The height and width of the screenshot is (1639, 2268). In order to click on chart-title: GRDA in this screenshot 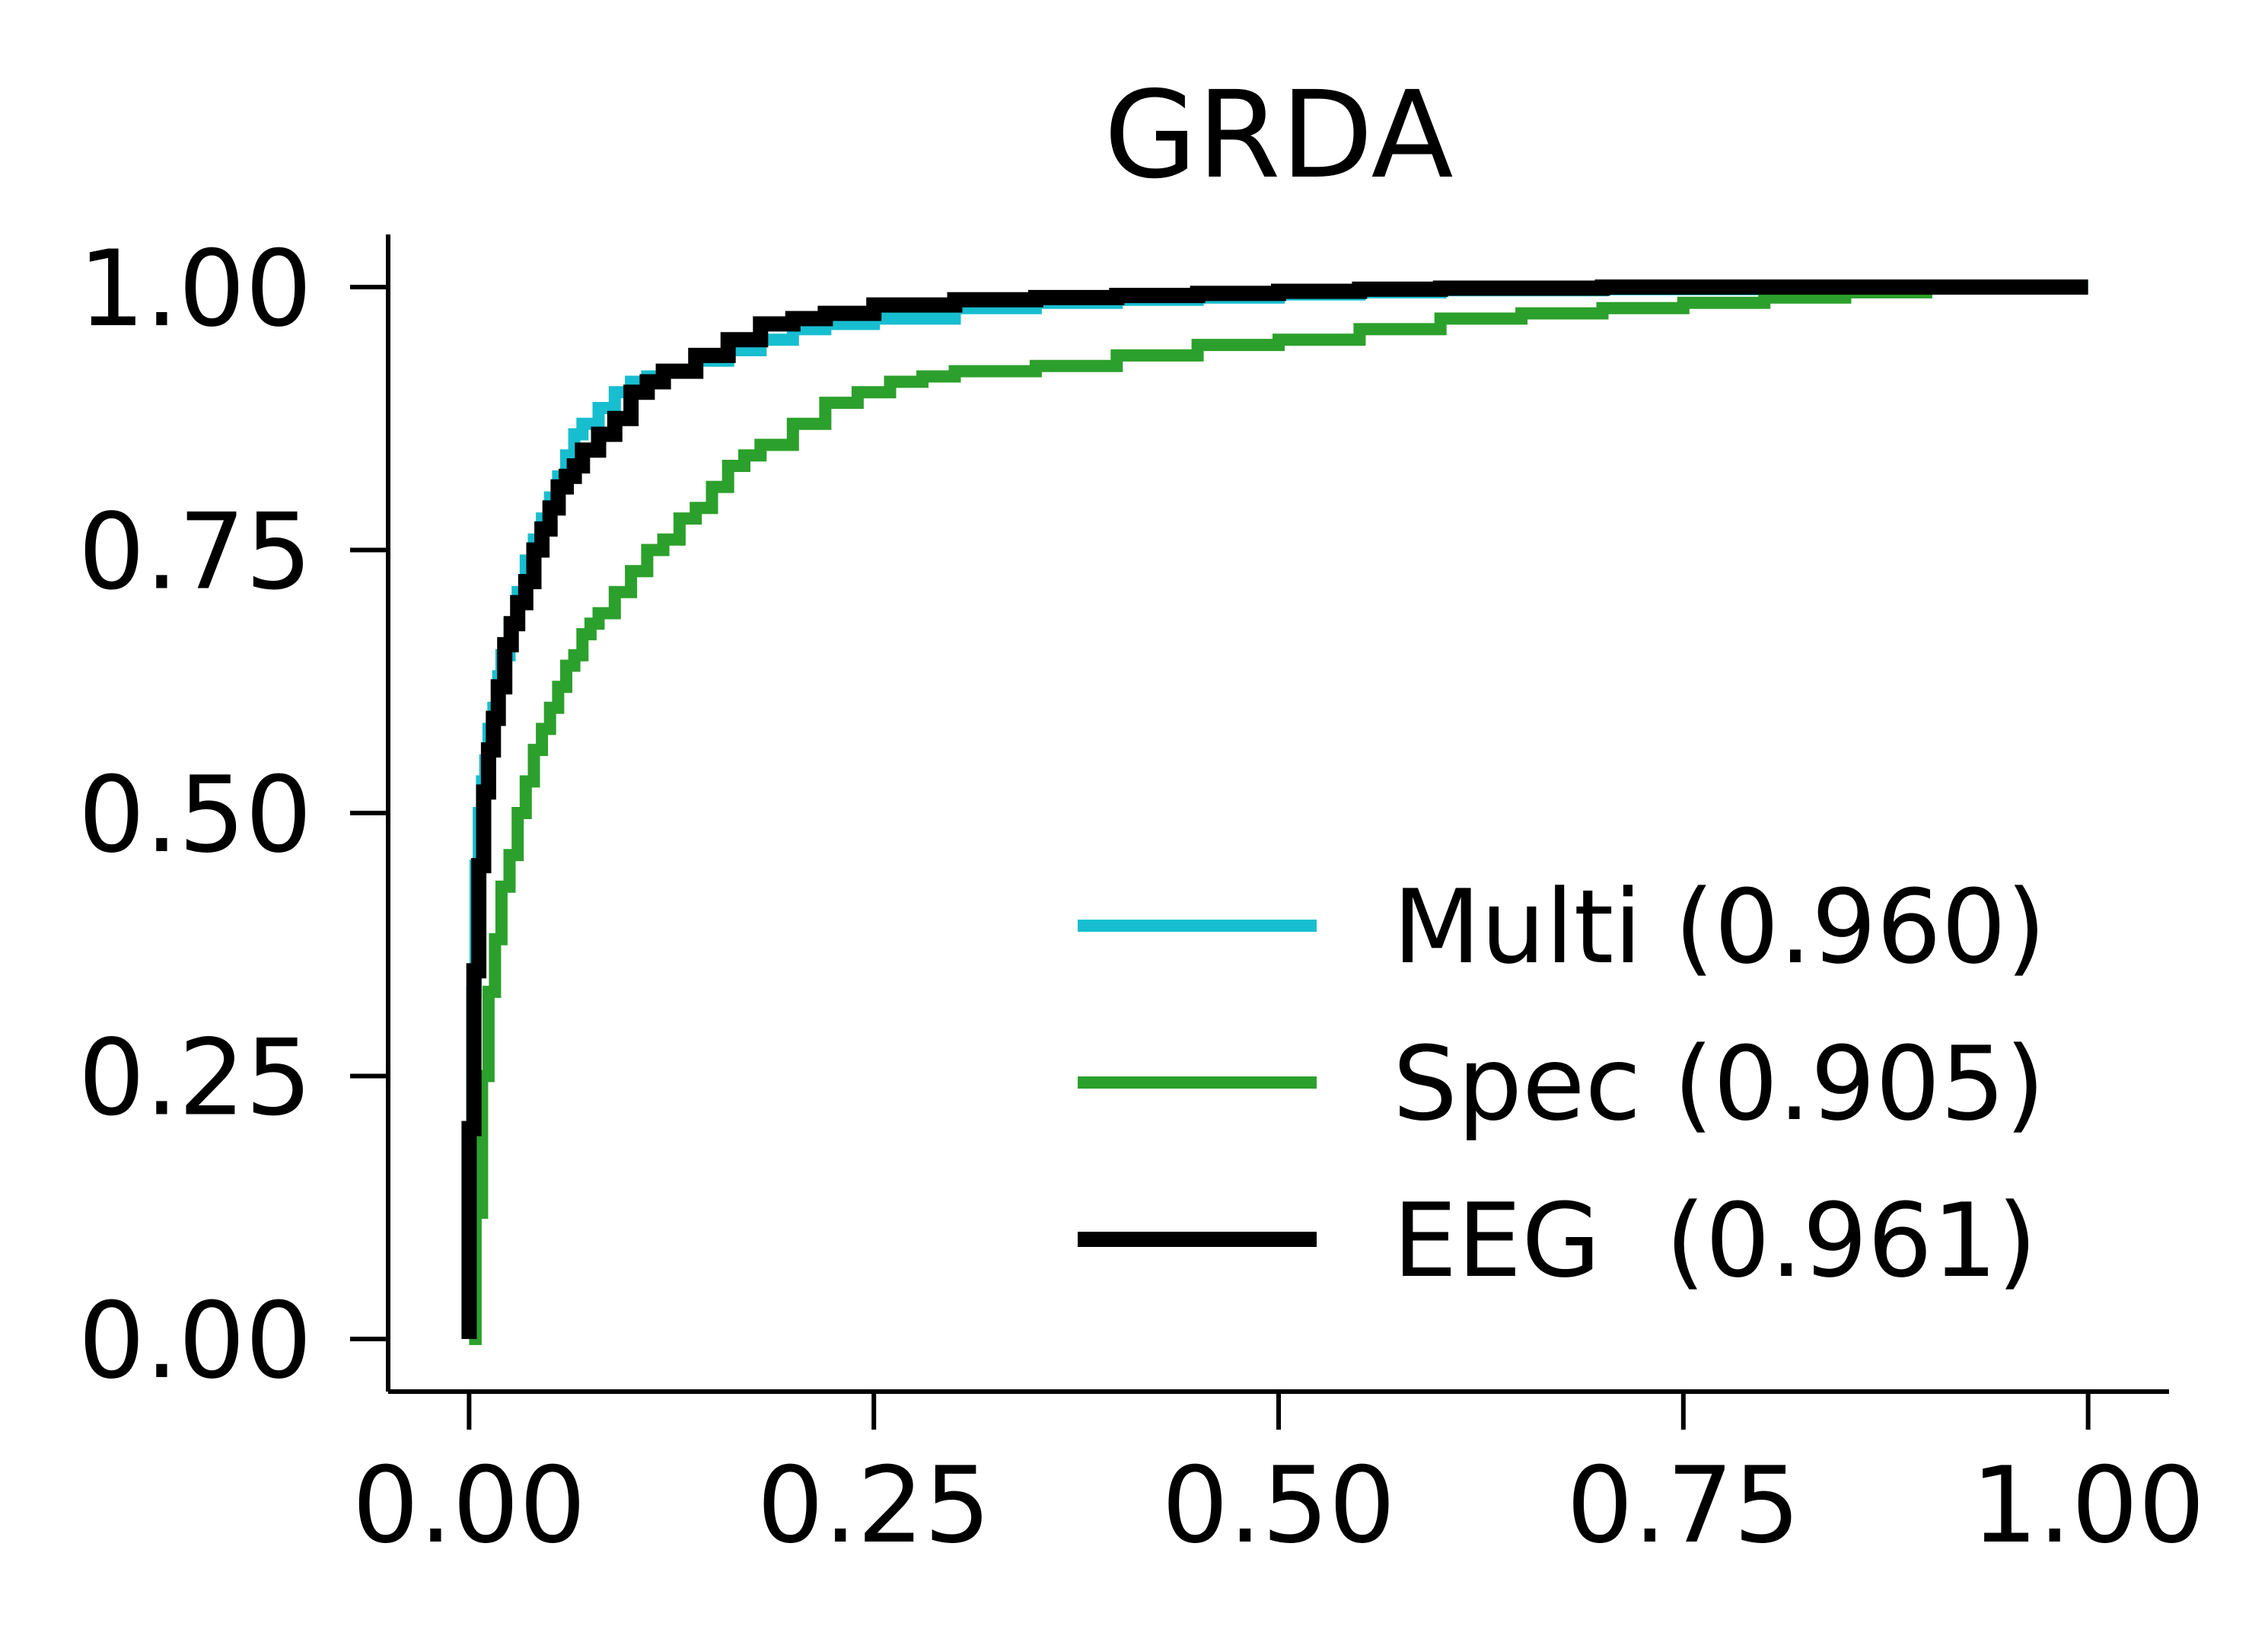, I will do `click(1278, 135)`.